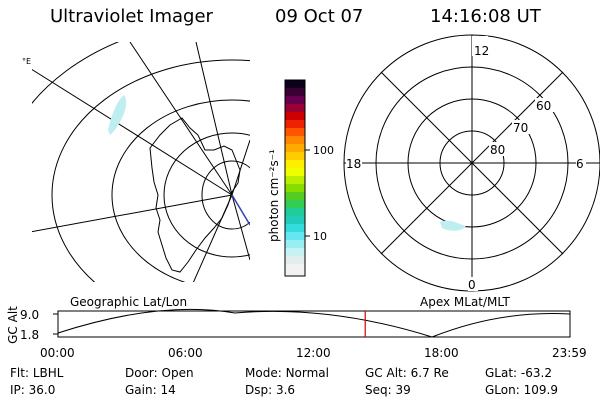 This screenshot has height=400, width=600. I want to click on colorbar-label: photon cm⁻²s⁻¹, so click(274, 195).